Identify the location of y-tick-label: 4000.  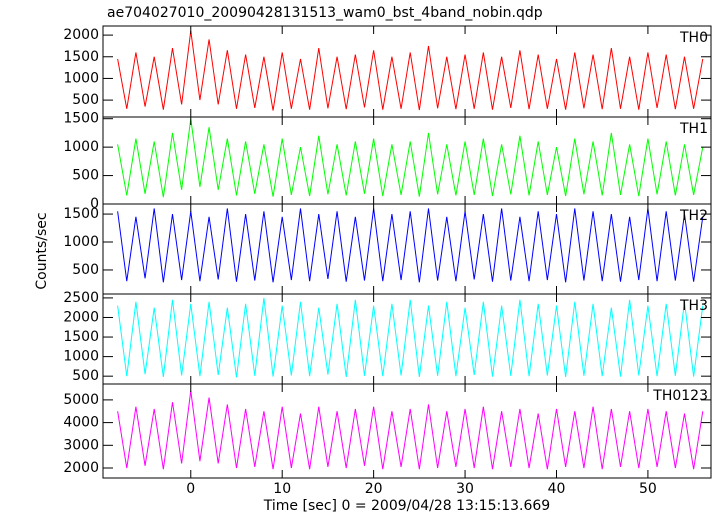
(81, 423).